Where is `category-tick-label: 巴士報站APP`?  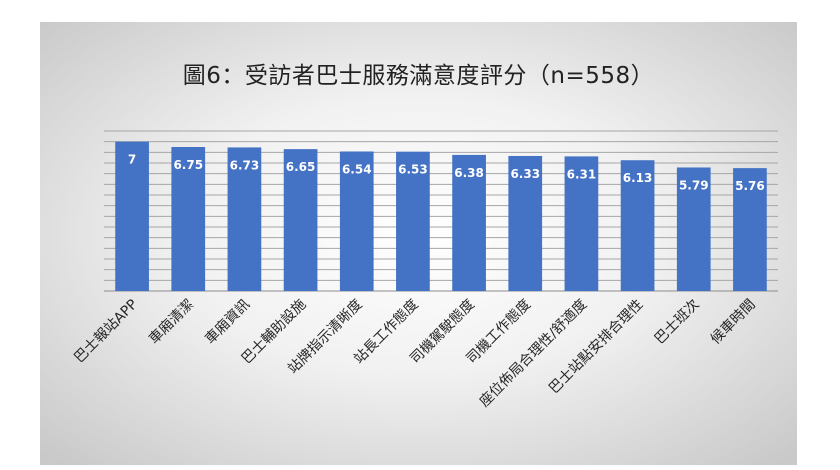
category-tick-label: 巴士報站APP is located at coordinates (106, 332).